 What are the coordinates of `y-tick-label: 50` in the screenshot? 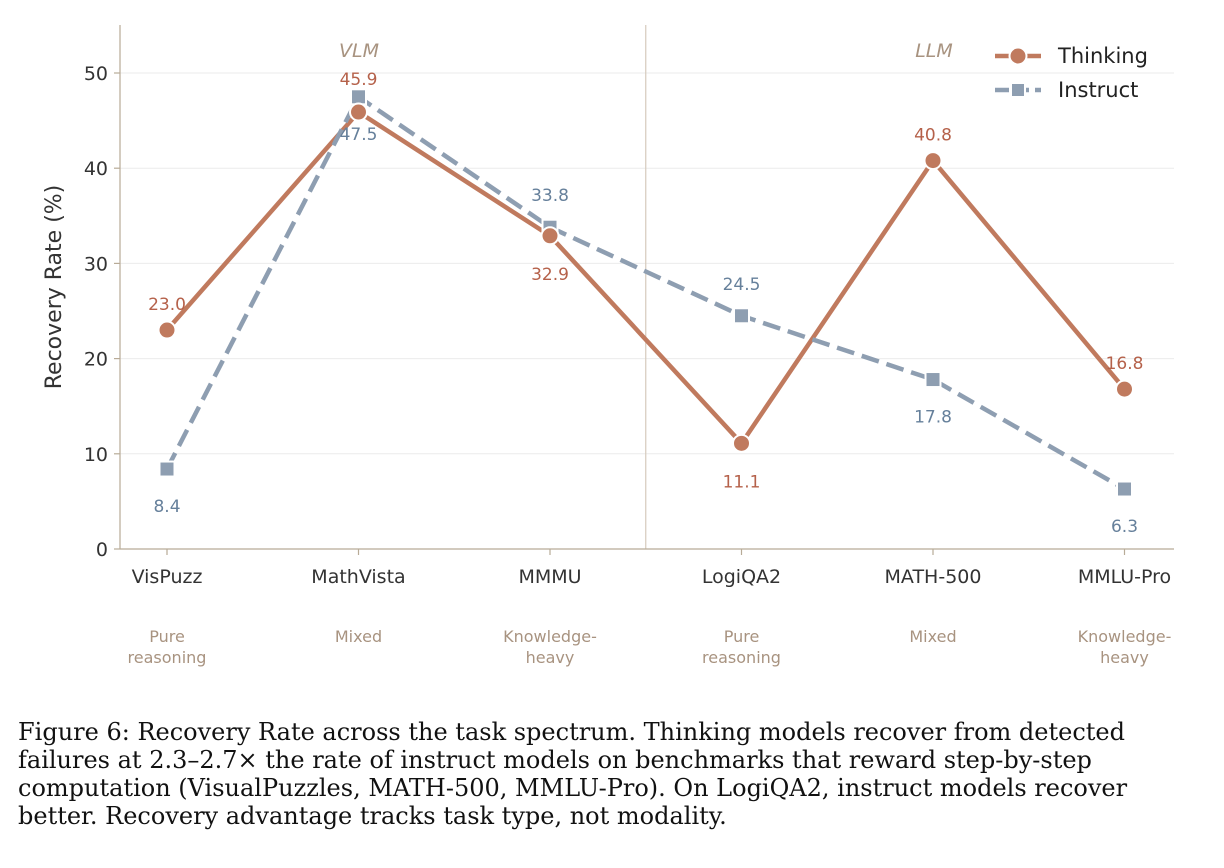 It's located at (96, 74).